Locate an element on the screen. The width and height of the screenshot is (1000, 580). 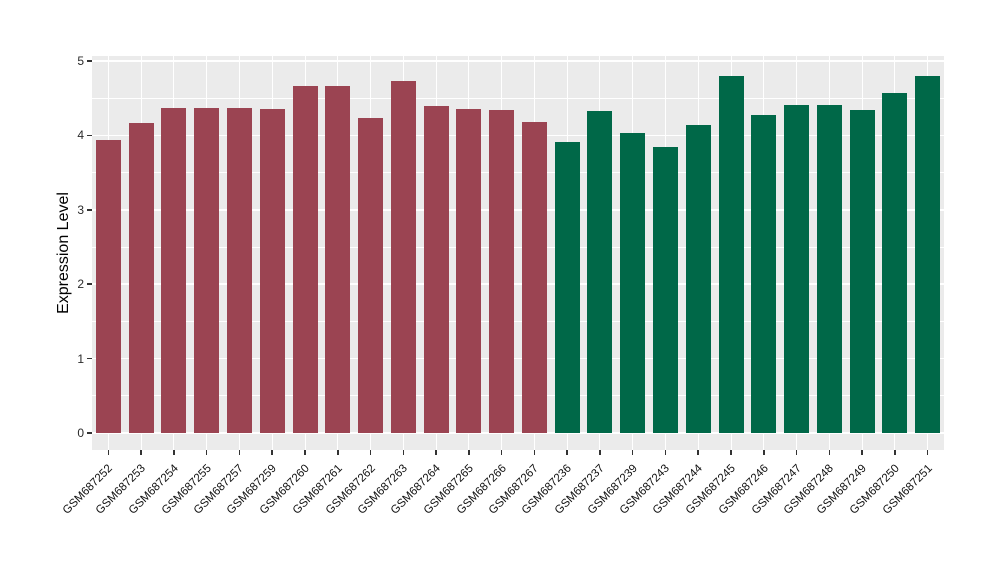
y-tick-label: 5 is located at coordinates (80, 61).